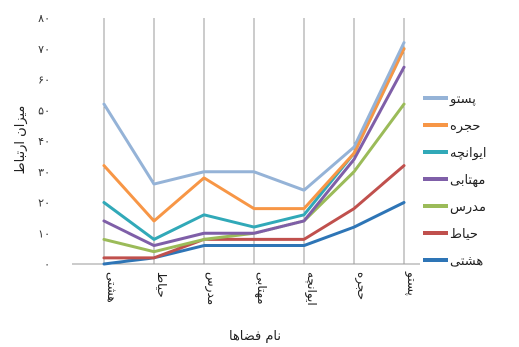 This screenshot has height=347, width=519. I want to click on legend-label: مدرس, so click(468, 207).